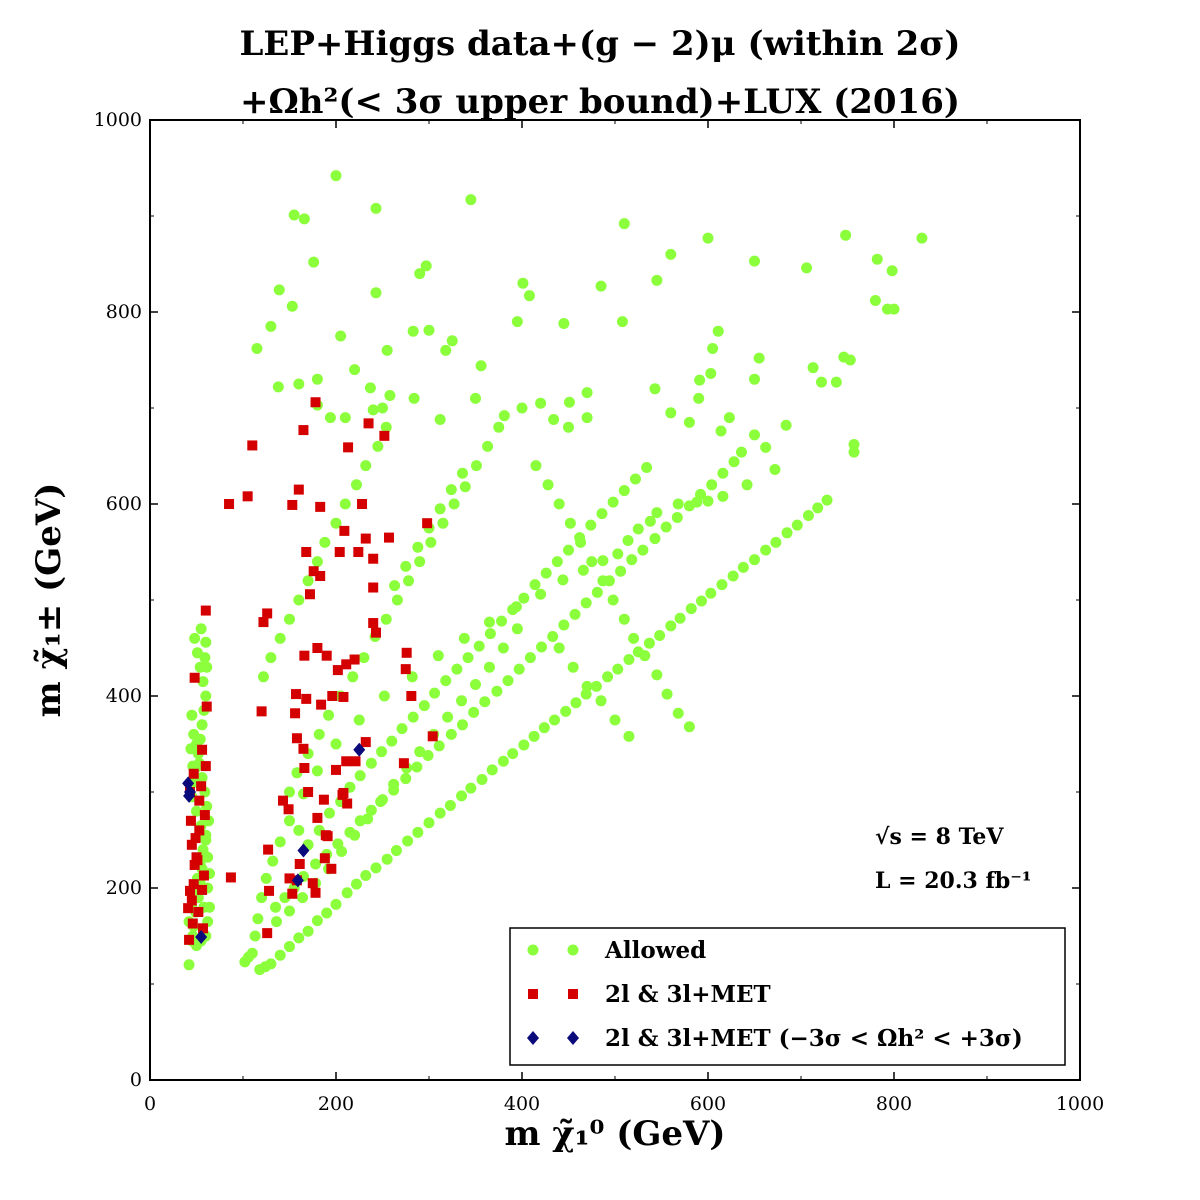 Image resolution: width=1200 pixels, height=1200 pixels. What do you see at coordinates (708, 1104) in the screenshot?
I see `x-tick-label: 600` at bounding box center [708, 1104].